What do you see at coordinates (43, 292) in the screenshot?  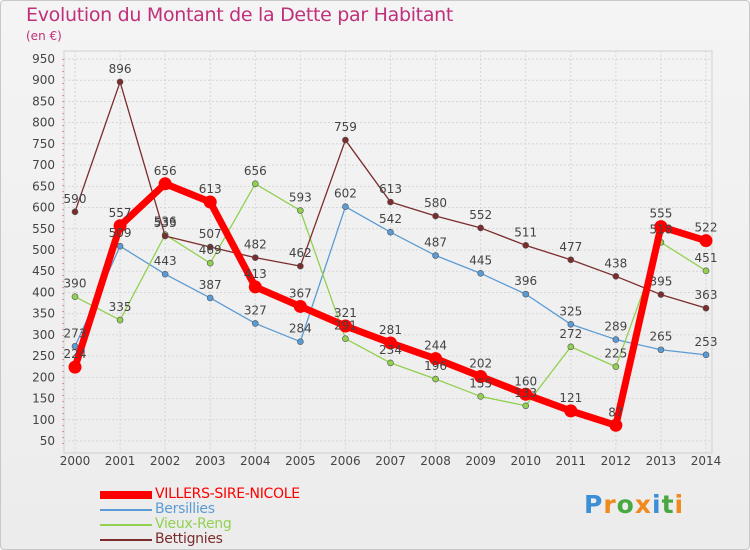 I see `y-tick-label: 400` at bounding box center [43, 292].